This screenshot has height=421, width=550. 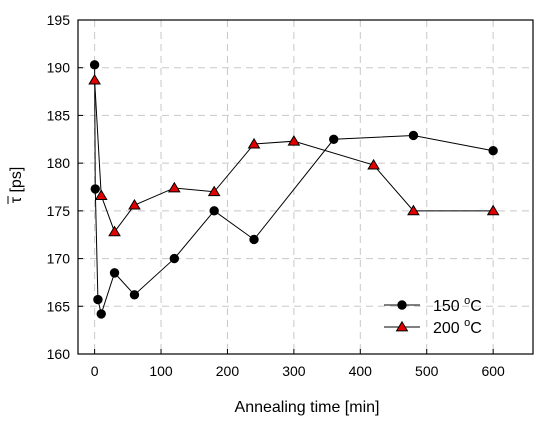 What do you see at coordinates (427, 371) in the screenshot?
I see `x-tick-label: 500` at bounding box center [427, 371].